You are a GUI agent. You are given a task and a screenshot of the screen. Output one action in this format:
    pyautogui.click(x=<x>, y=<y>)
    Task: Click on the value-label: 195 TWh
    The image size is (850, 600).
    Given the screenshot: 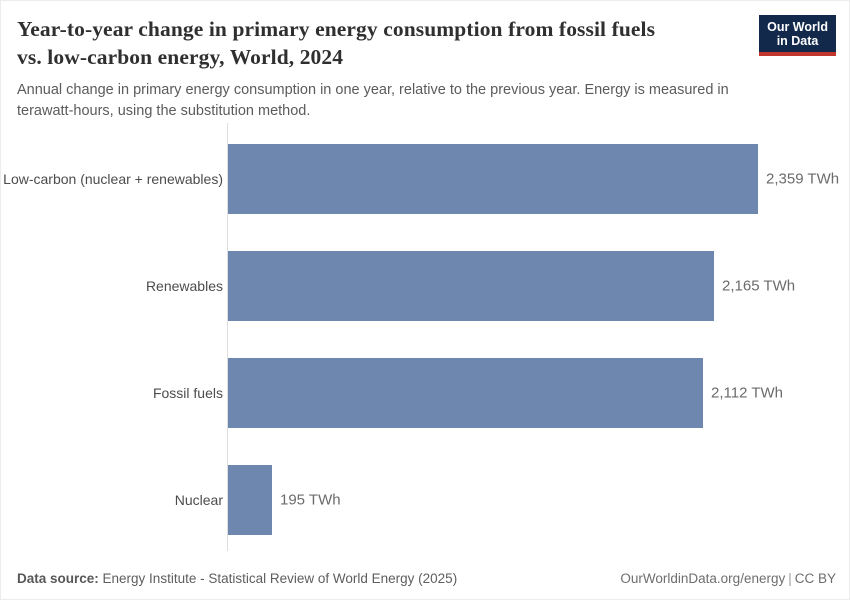 What is the action you would take?
    pyautogui.click(x=310, y=500)
    